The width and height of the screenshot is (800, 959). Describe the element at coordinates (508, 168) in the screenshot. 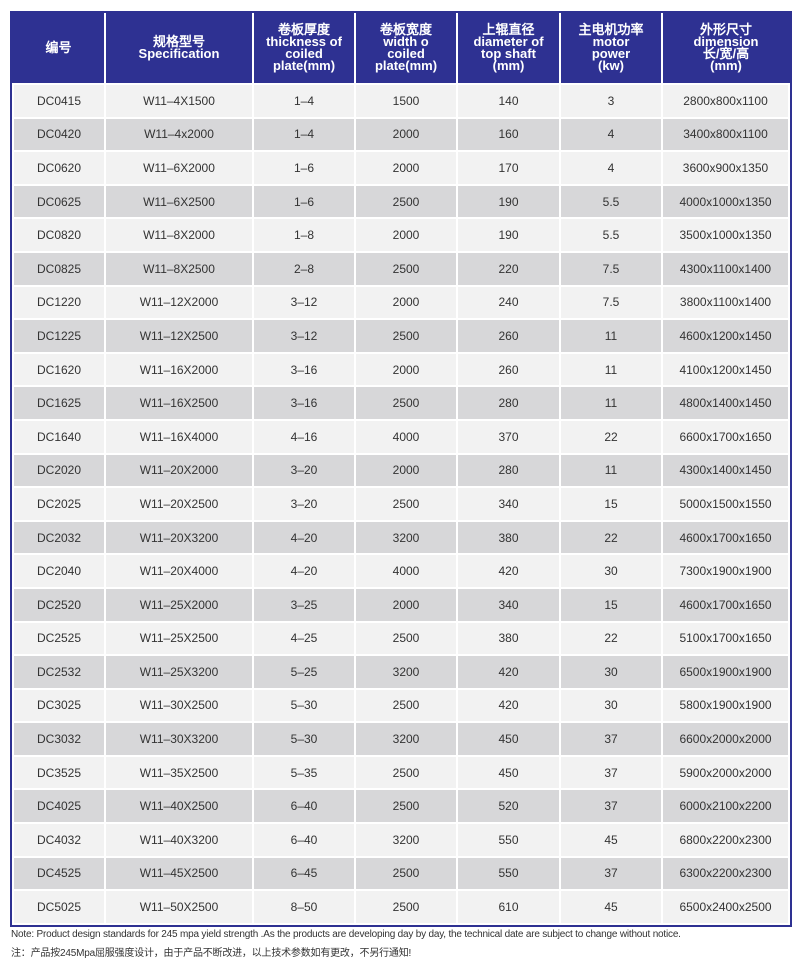

I see `cell-shaft-diameter: 170` at that location.